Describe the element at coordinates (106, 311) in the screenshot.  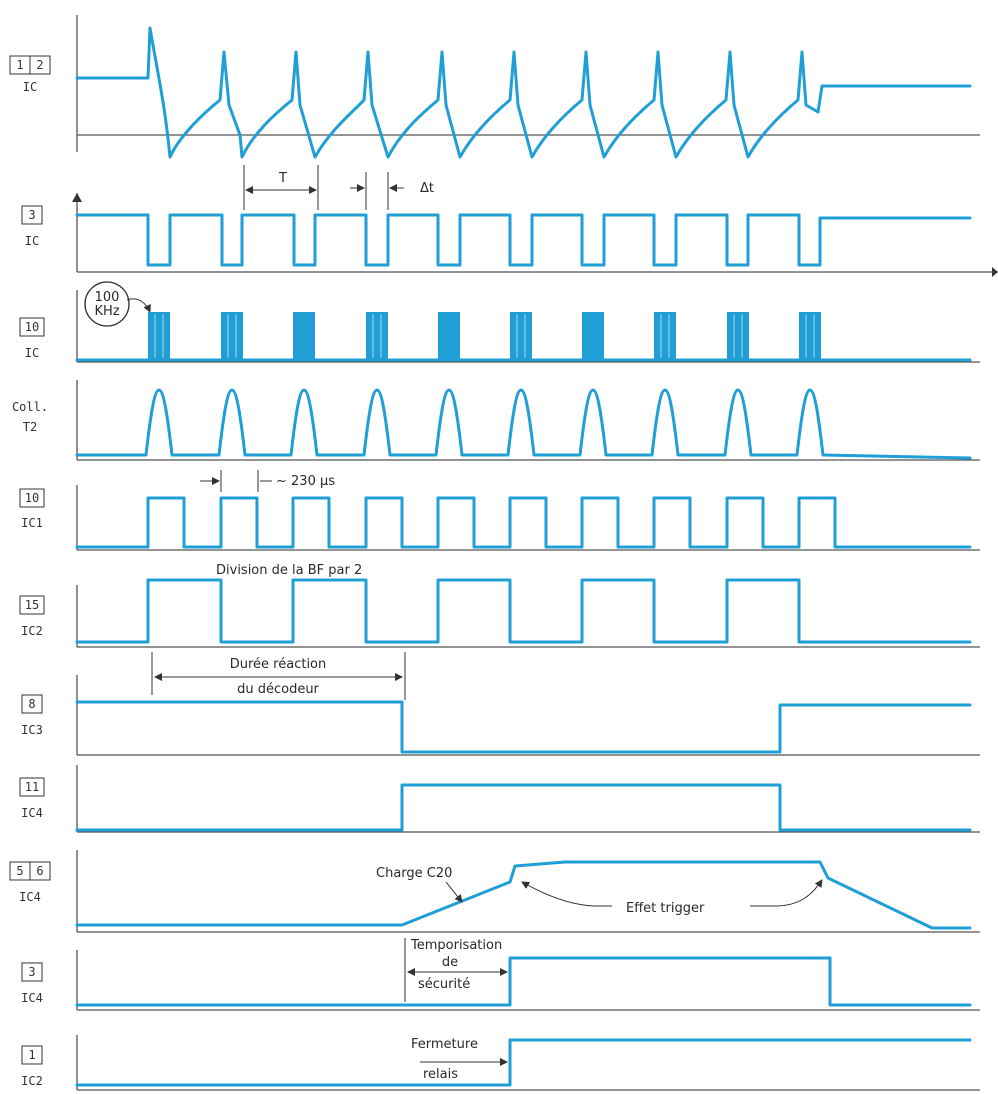
I see `frequency-unit: KHz` at that location.